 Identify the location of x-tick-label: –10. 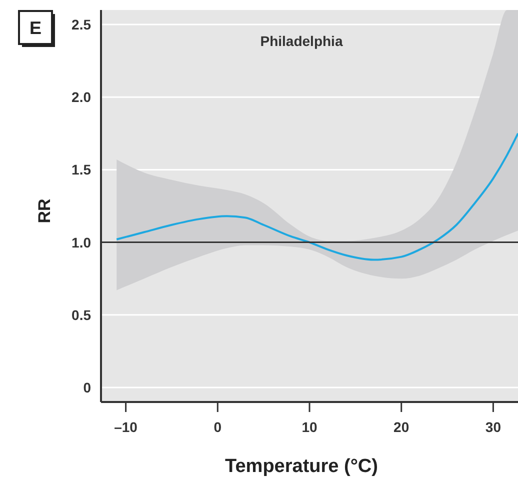
(126, 427).